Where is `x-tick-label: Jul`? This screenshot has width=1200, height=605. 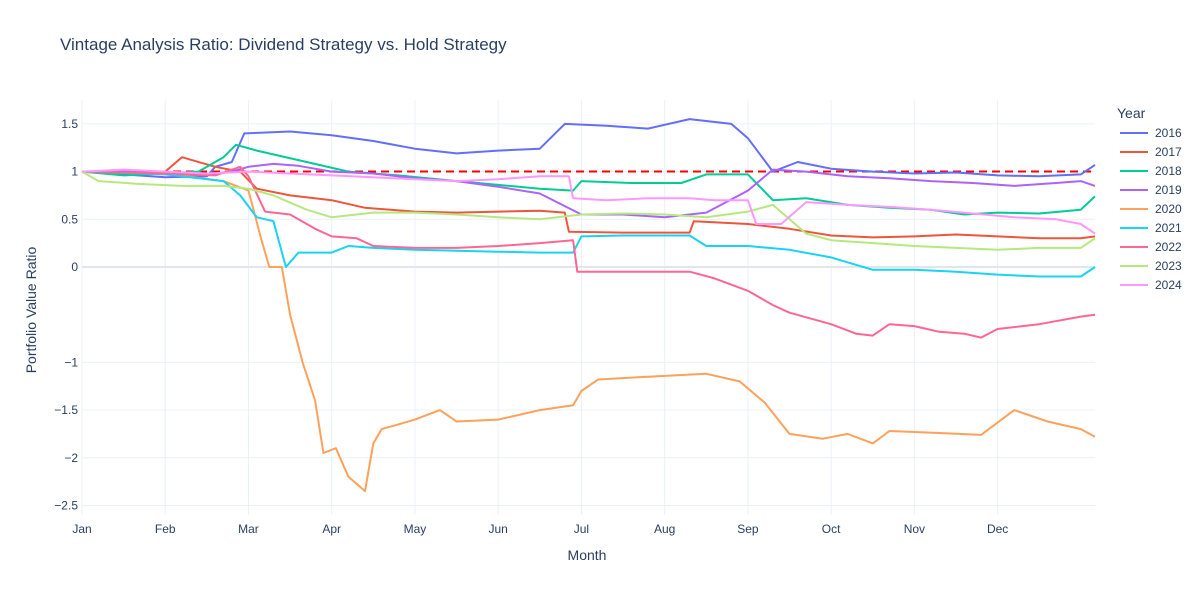 x-tick-label: Jul is located at coordinates (581, 529).